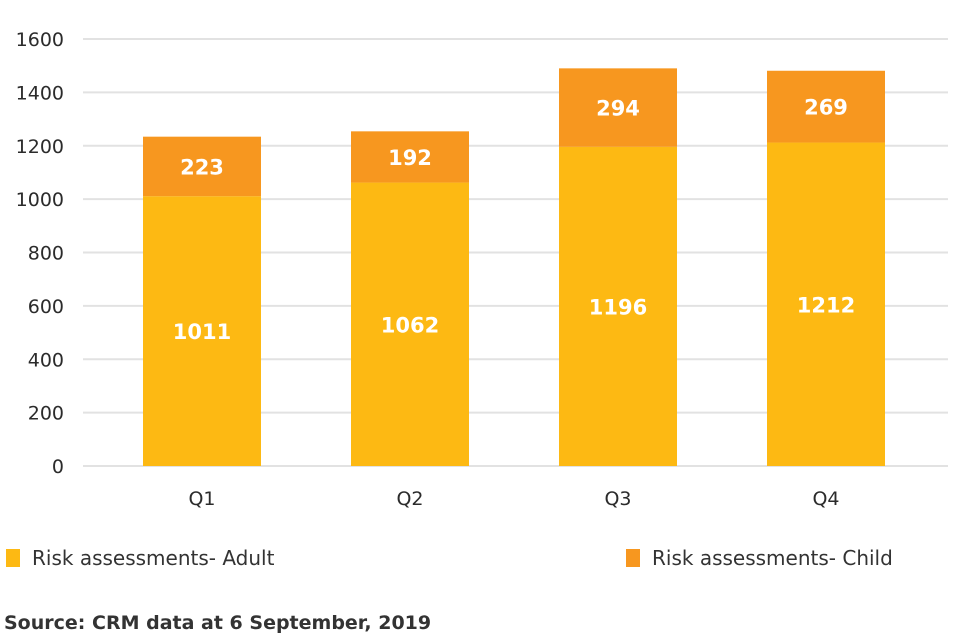 This screenshot has height=639, width=955. I want to click on x-tick-label: Q3, so click(617, 499).